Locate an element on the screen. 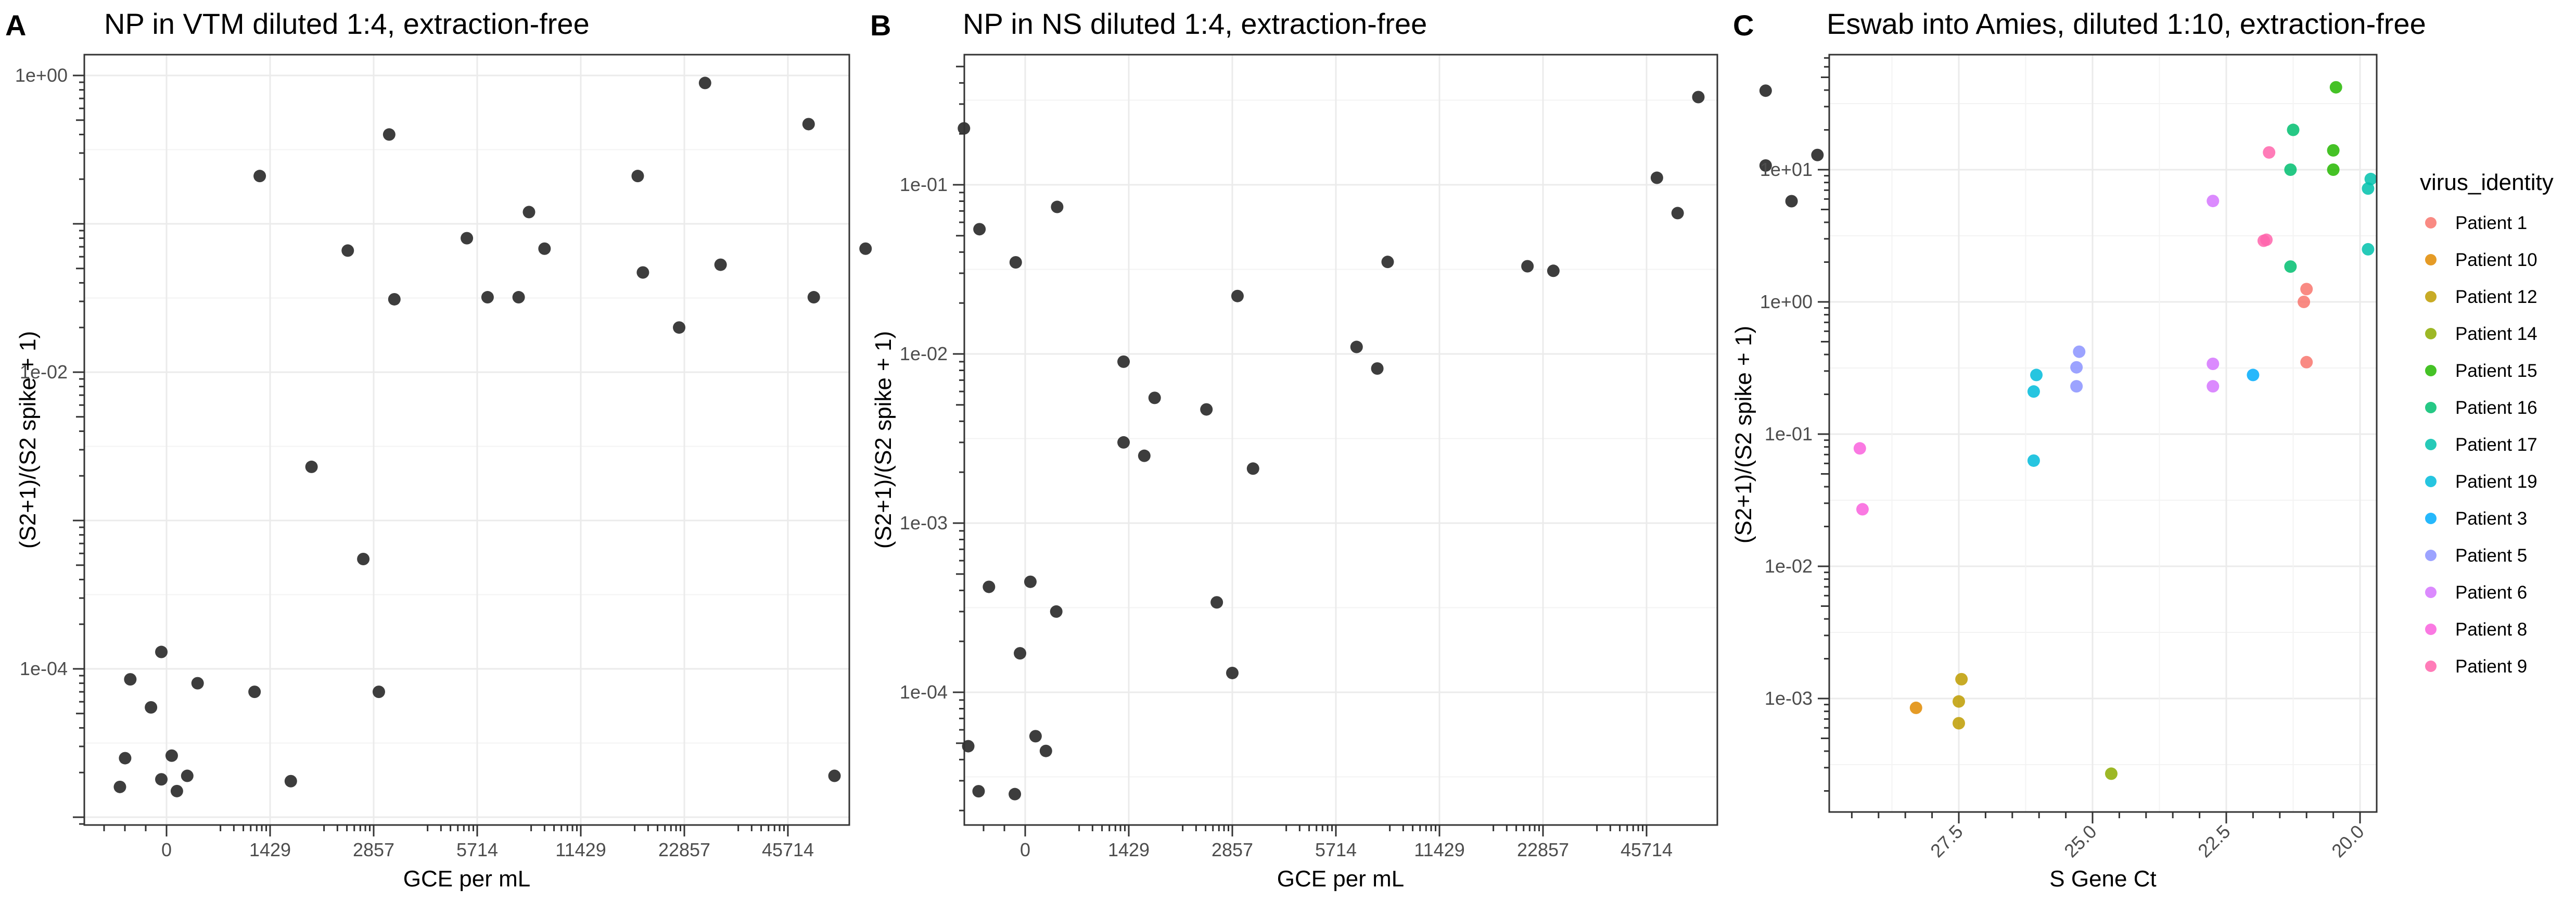  legend-title: virus_identity is located at coordinates (2487, 182).